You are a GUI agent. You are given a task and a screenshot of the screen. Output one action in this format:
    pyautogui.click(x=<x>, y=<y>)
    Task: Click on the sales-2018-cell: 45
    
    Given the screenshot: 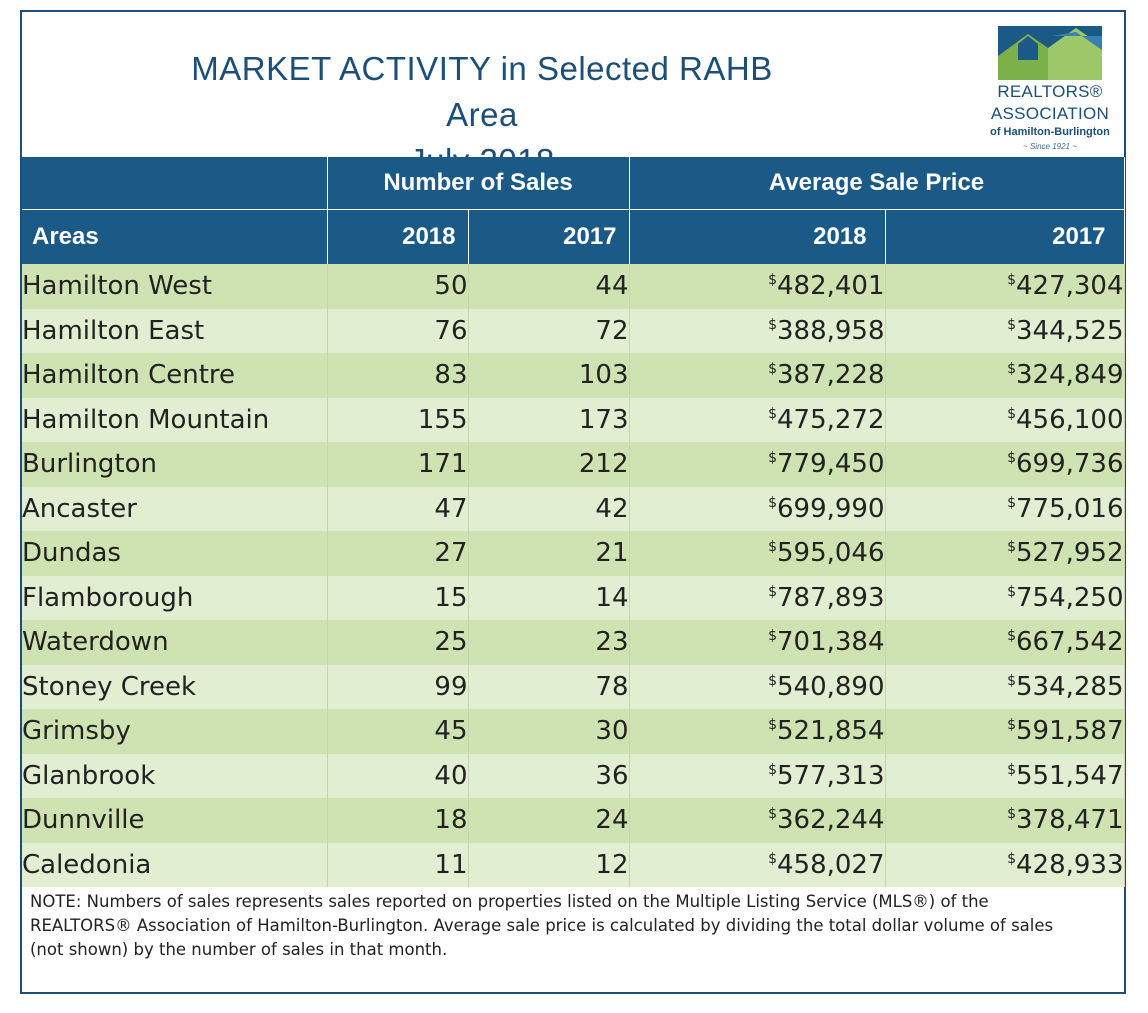 What is the action you would take?
    pyautogui.click(x=398, y=731)
    